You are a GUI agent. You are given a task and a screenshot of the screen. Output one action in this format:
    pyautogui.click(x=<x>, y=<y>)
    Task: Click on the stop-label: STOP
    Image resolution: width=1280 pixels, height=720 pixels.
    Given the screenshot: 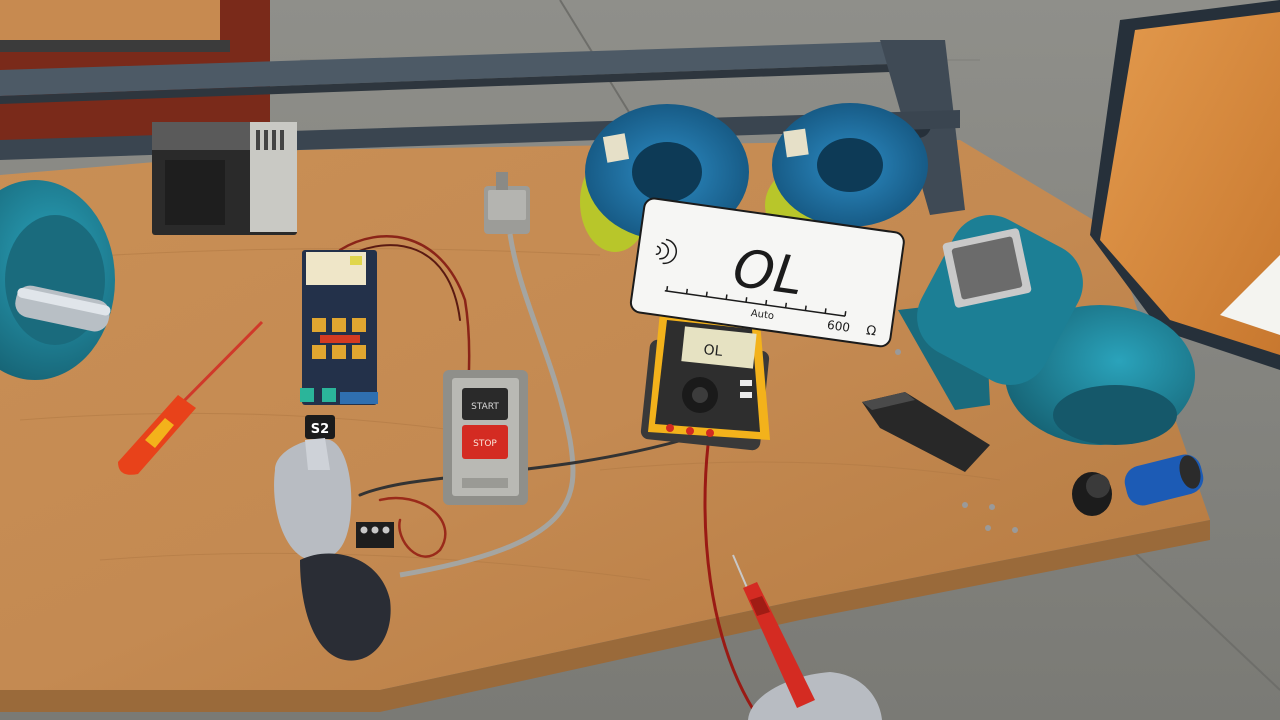 What is the action you would take?
    pyautogui.click(x=485, y=444)
    